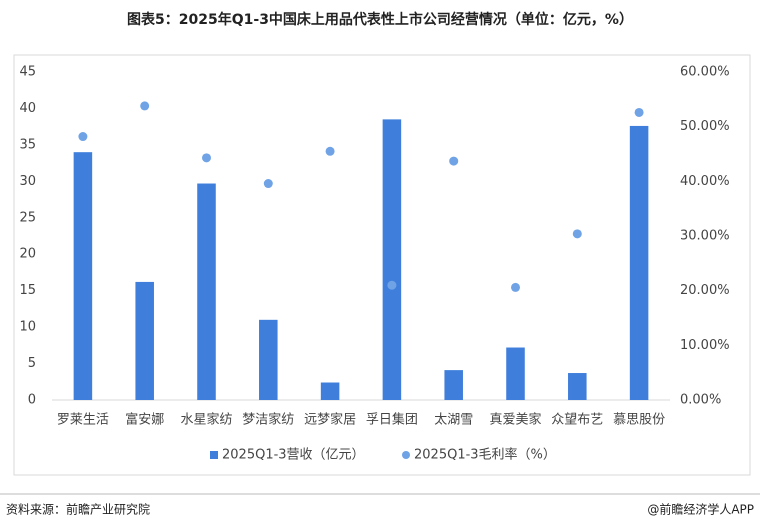  Describe the element at coordinates (380, 19) in the screenshot. I see `chart-title: 图表5：2025年Q1-3中国床上用品代表性上市公司经营情况（单位：亿元，%）` at that location.